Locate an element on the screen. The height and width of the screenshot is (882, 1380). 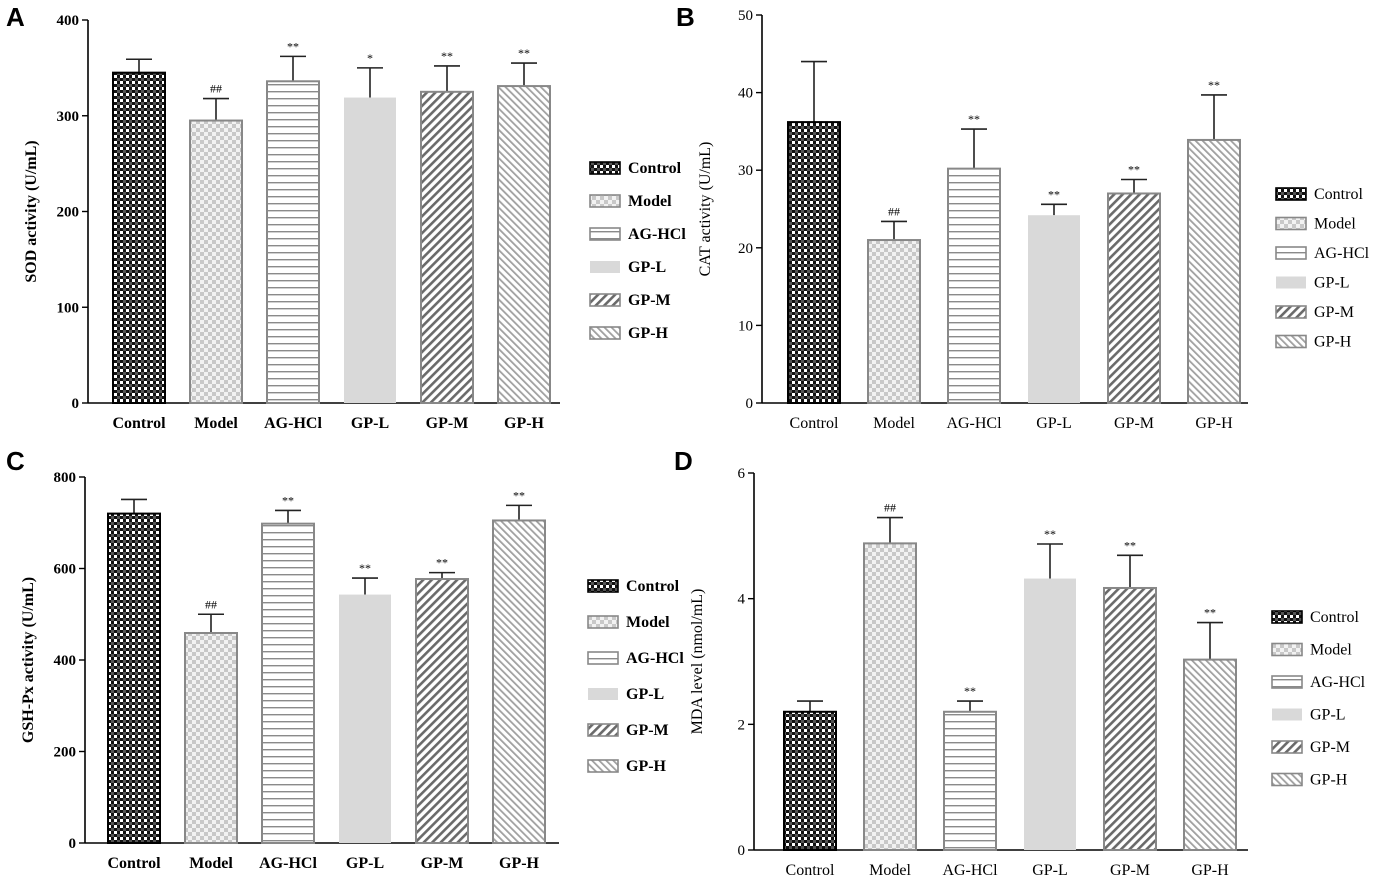
legend-swatch-a-ag-hcl is located at coordinates (605, 234).